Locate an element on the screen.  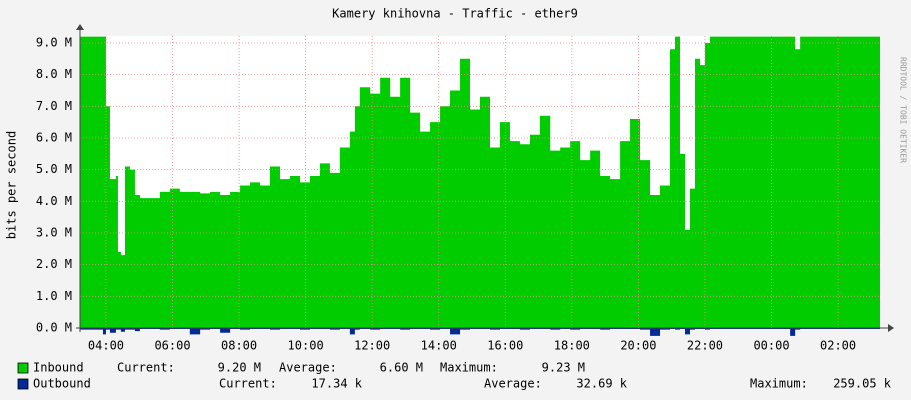
y-tick-label: 7.0 M is located at coordinates (54, 106).